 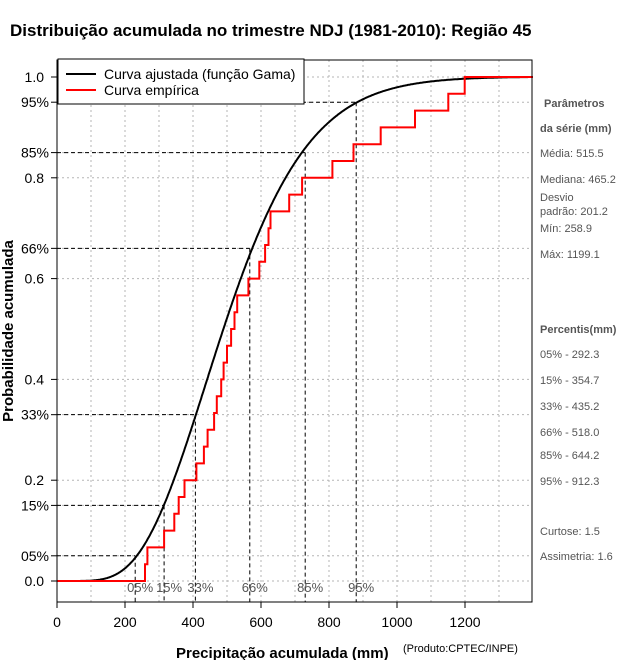 I want to click on param-min: Mín: 258.9, so click(x=566, y=229).